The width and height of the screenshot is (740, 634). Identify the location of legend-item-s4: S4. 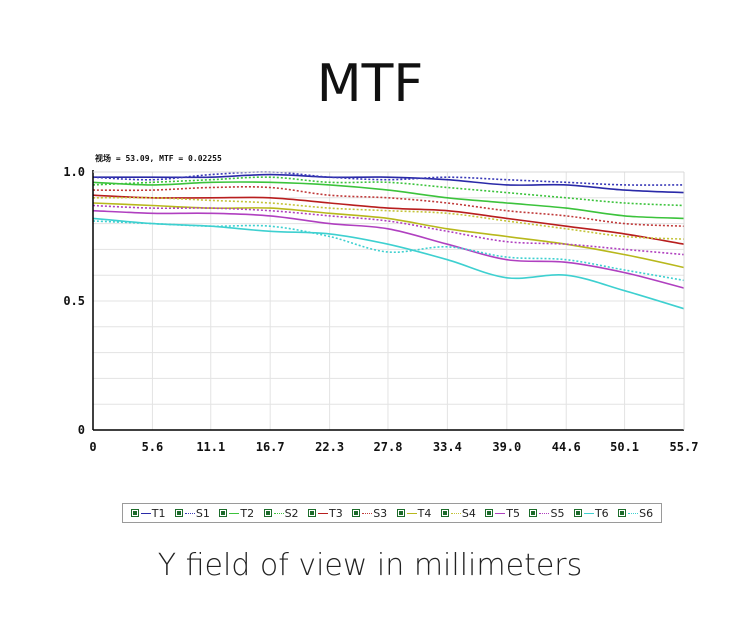
(458, 513).